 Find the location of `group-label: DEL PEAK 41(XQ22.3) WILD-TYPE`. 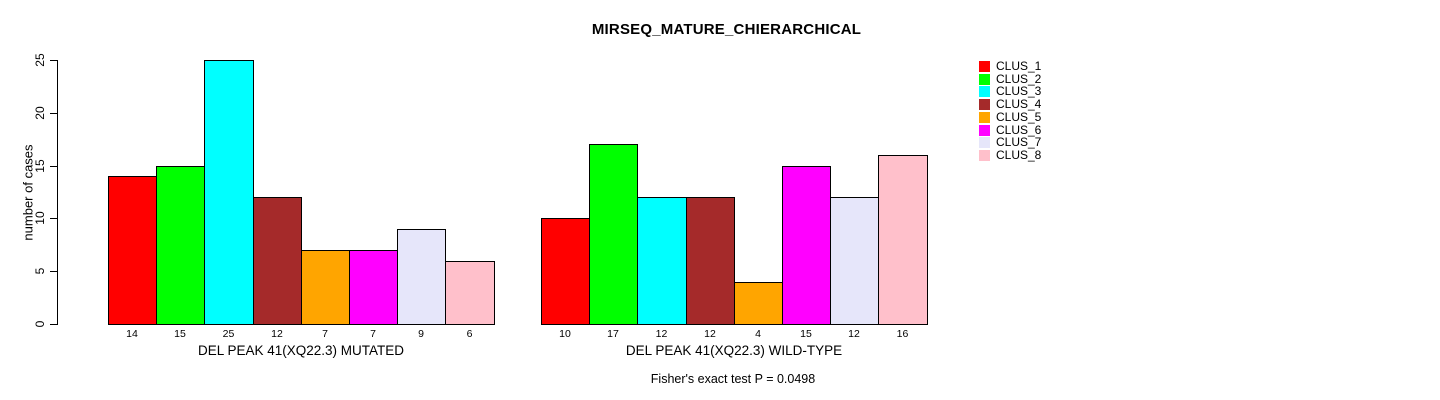

group-label: DEL PEAK 41(XQ22.3) WILD-TYPE is located at coordinates (734, 350).